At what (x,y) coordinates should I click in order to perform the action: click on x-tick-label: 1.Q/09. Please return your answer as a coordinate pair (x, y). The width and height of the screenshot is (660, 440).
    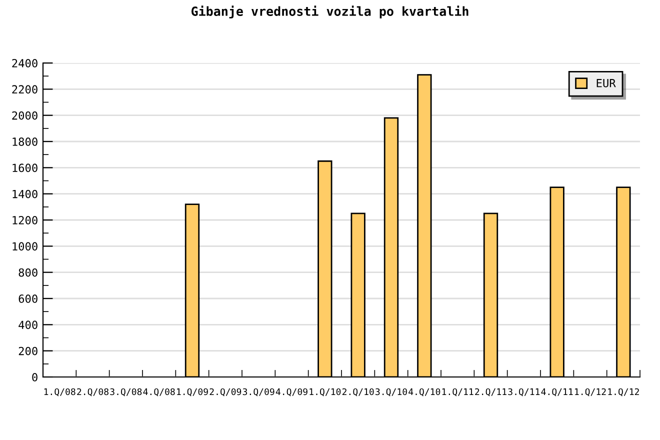
    Looking at the image, I should click on (192, 392).